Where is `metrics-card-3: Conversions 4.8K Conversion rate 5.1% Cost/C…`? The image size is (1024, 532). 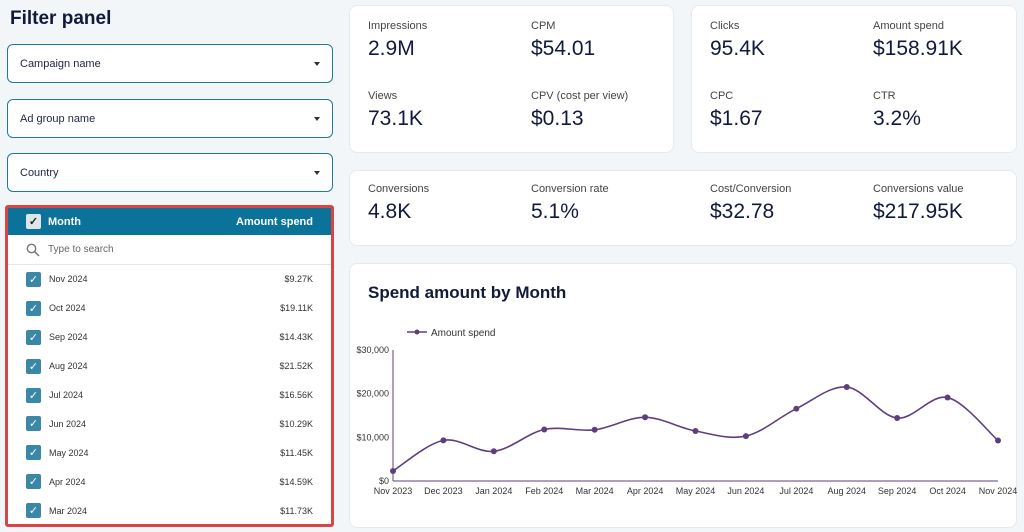 metrics-card-3: Conversions 4.8K Conversion rate 5.1% Cost/C… is located at coordinates (683, 208).